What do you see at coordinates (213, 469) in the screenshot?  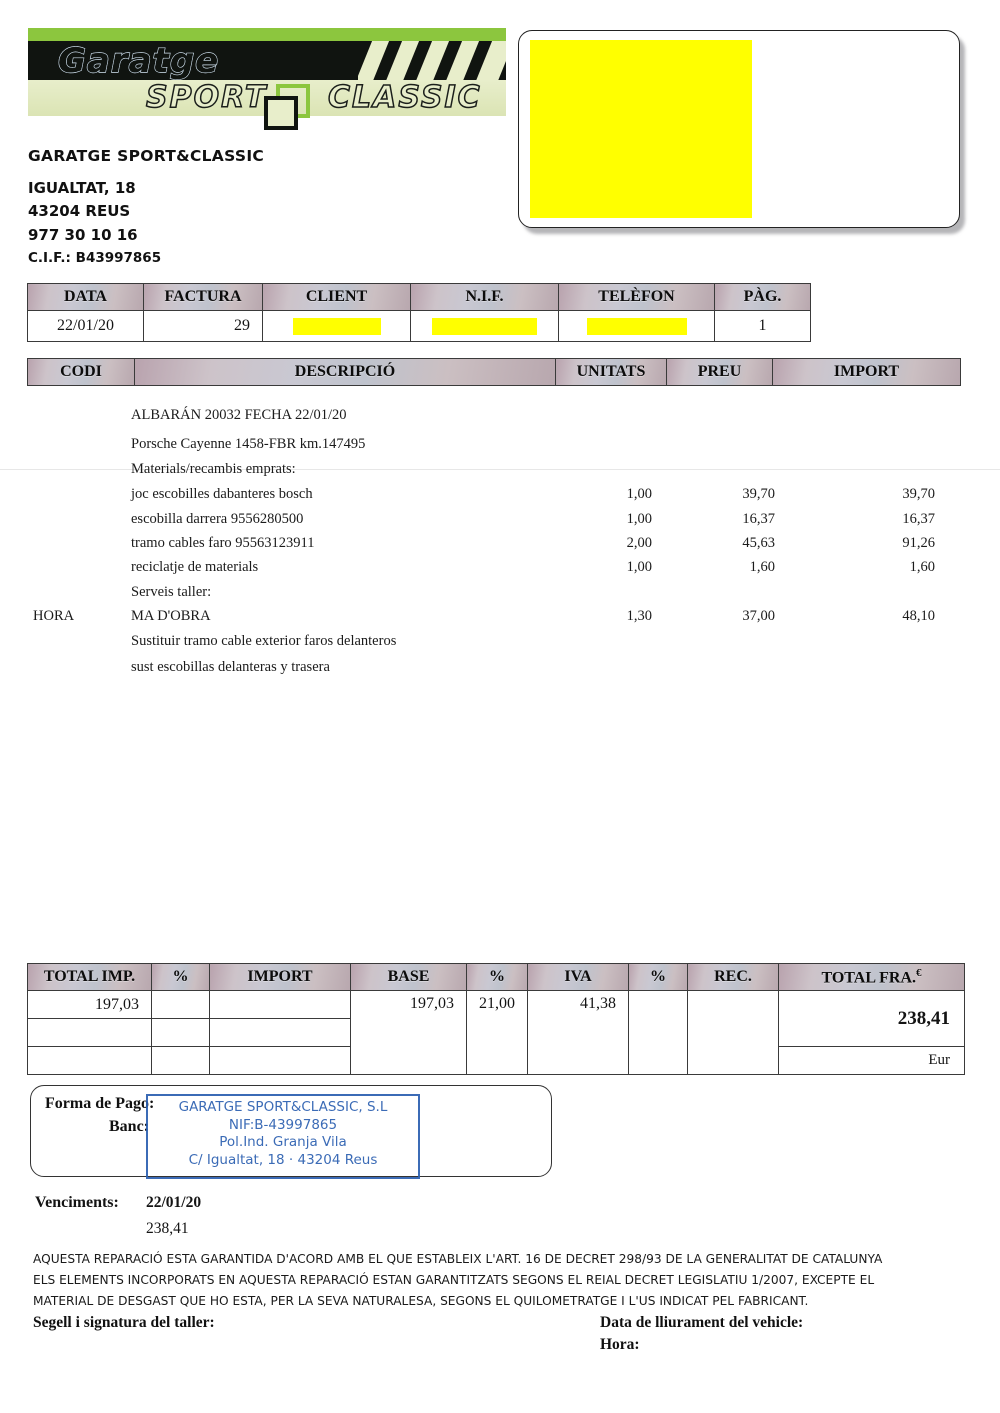 I see `item-desc: Materials/recambis emprats:` at bounding box center [213, 469].